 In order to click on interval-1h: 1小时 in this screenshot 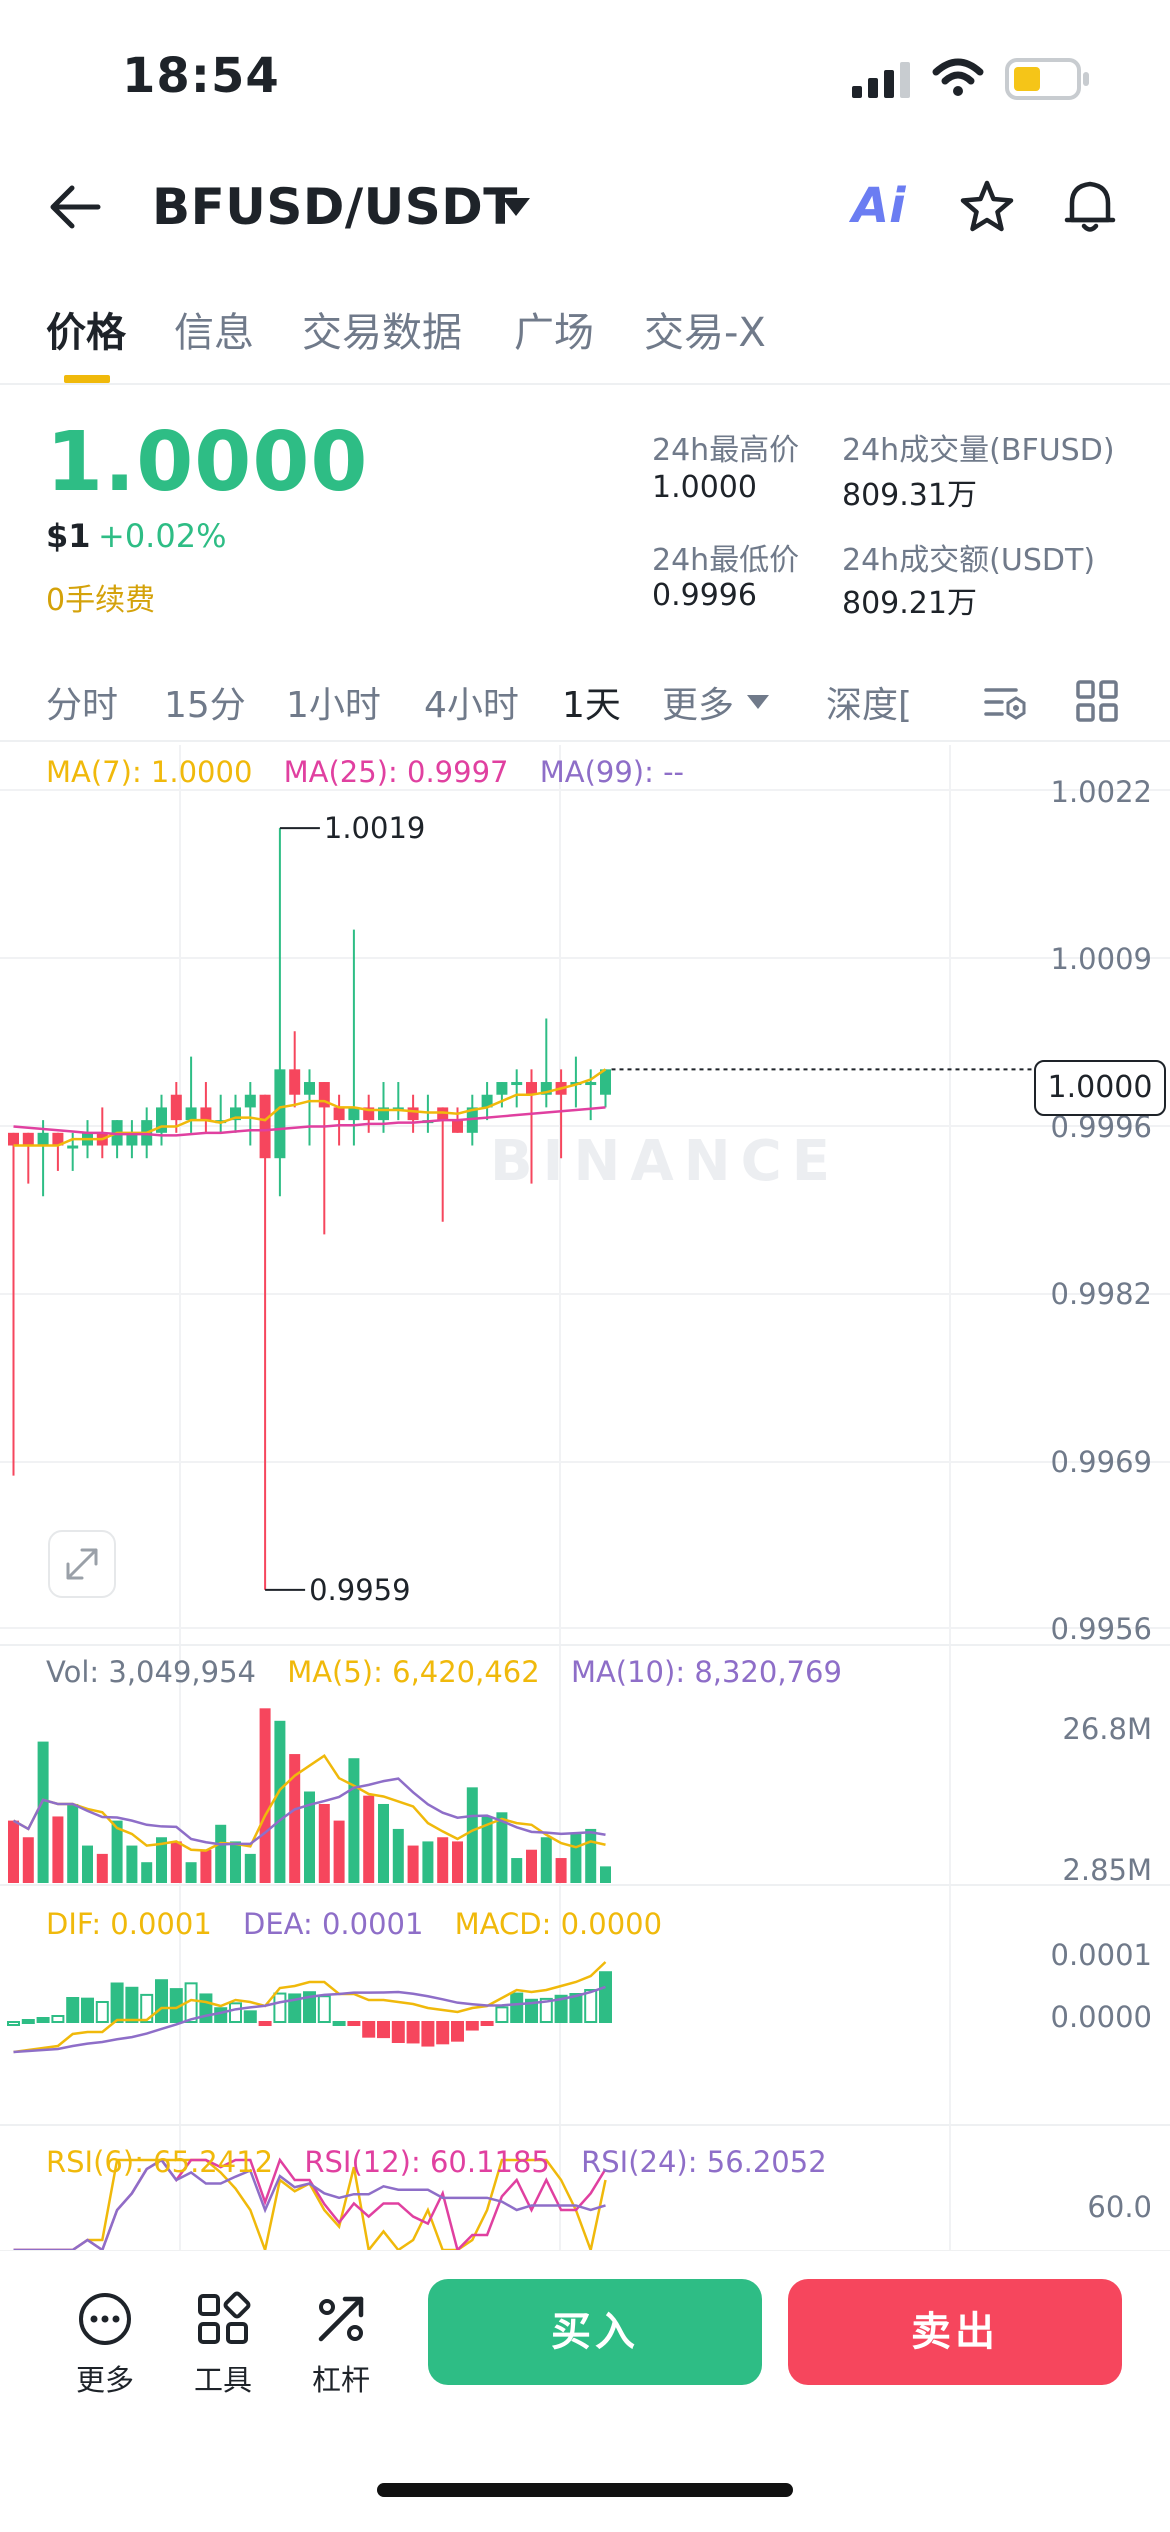, I will do `click(333, 705)`.